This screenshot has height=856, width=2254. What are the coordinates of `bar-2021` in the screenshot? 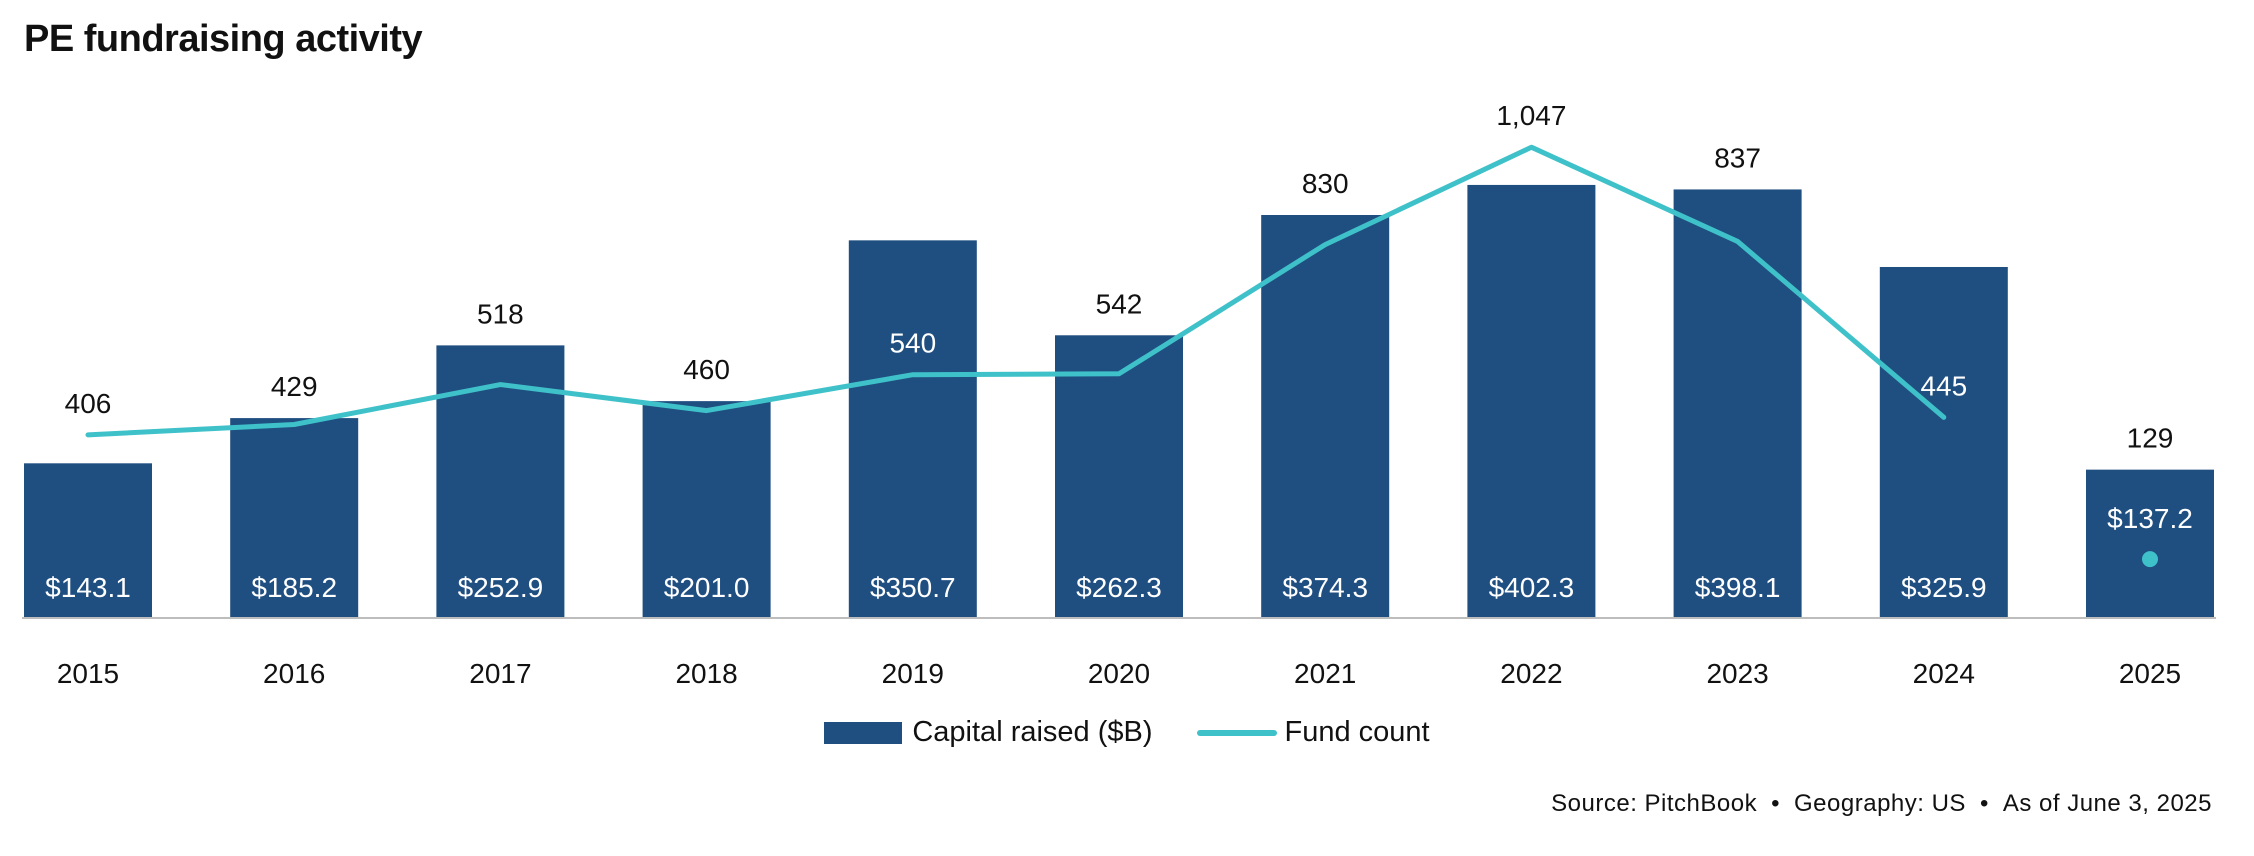 It's located at (1325, 416).